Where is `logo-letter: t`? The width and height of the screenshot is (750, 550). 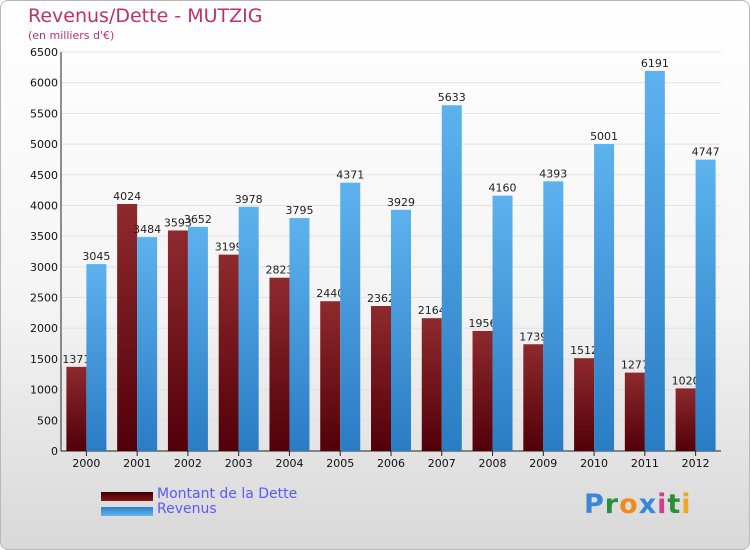
logo-letter: t is located at coordinates (674, 504).